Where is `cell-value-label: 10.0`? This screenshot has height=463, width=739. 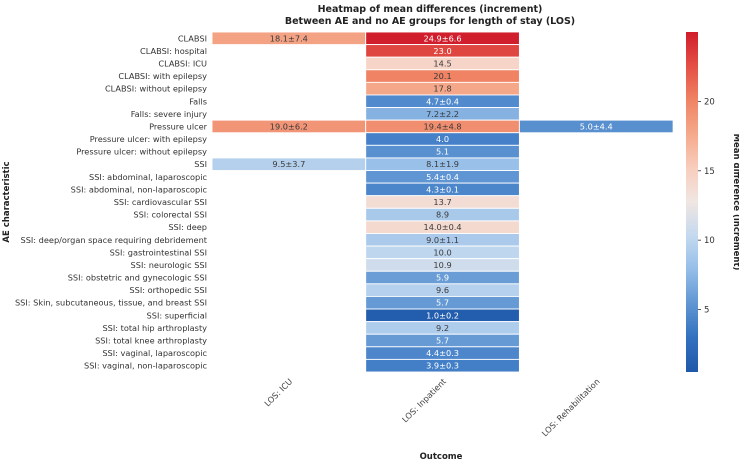 cell-value-label: 10.0 is located at coordinates (442, 252).